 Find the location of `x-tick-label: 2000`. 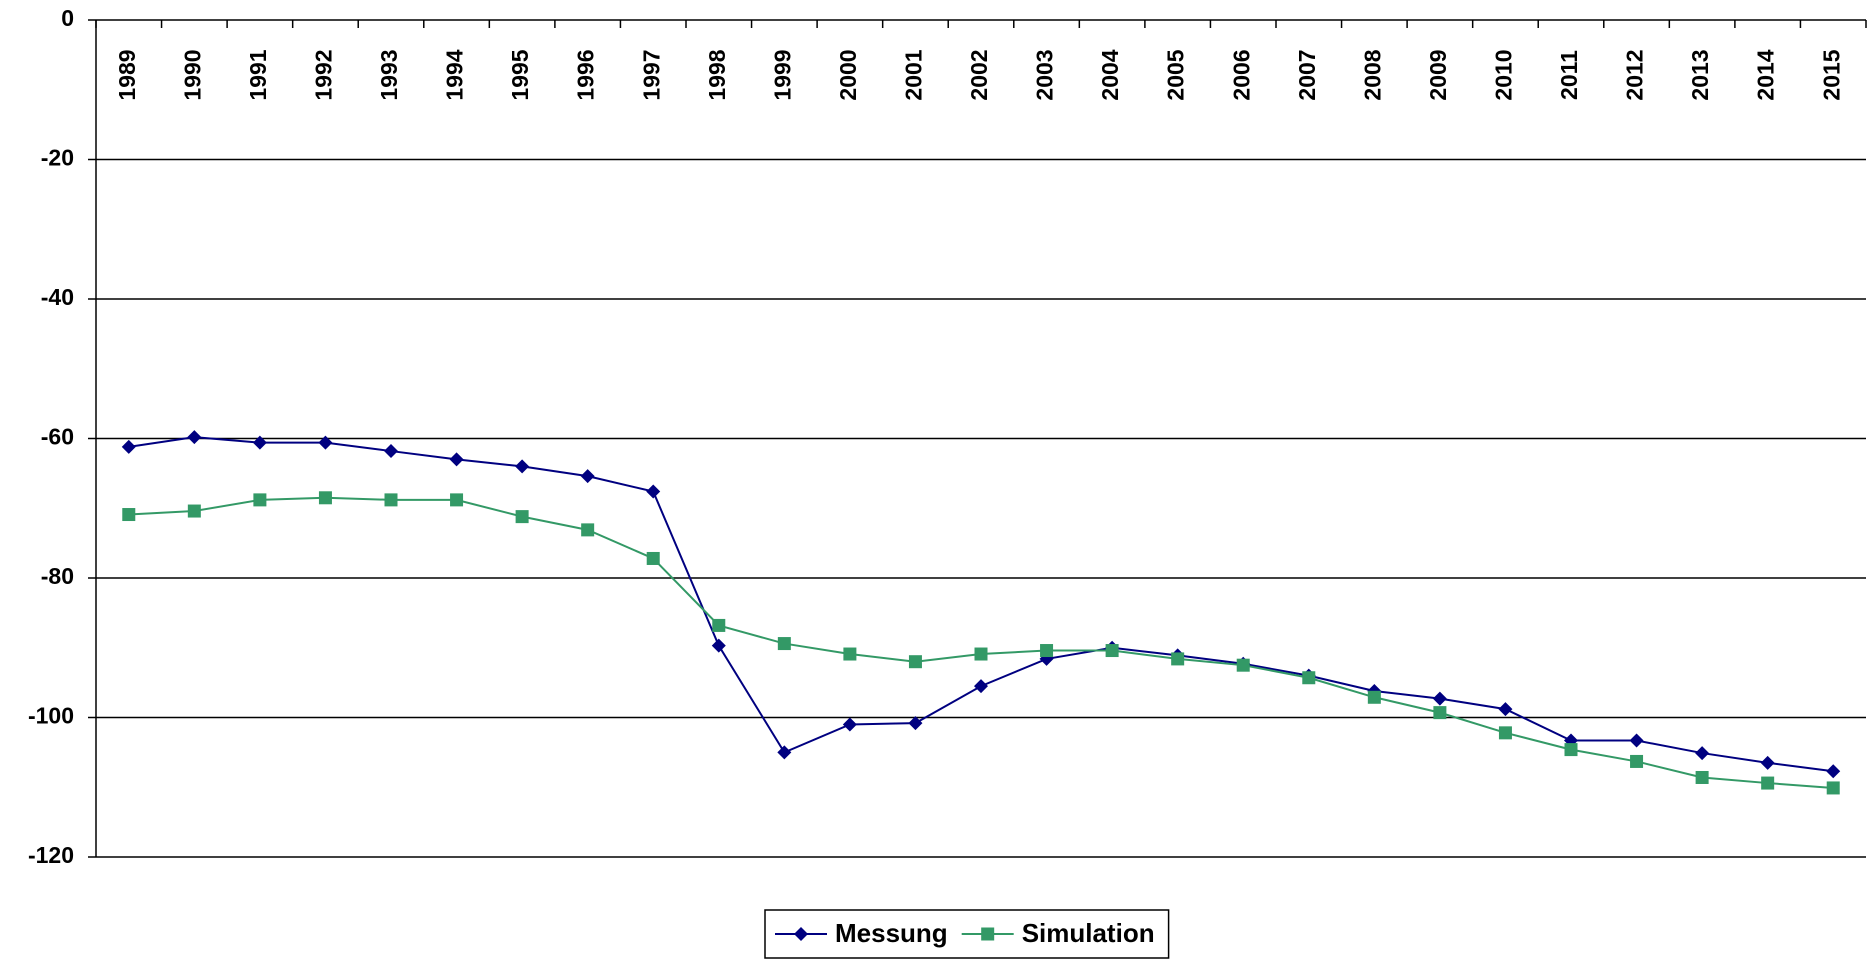

x-tick-label: 2000 is located at coordinates (848, 74).